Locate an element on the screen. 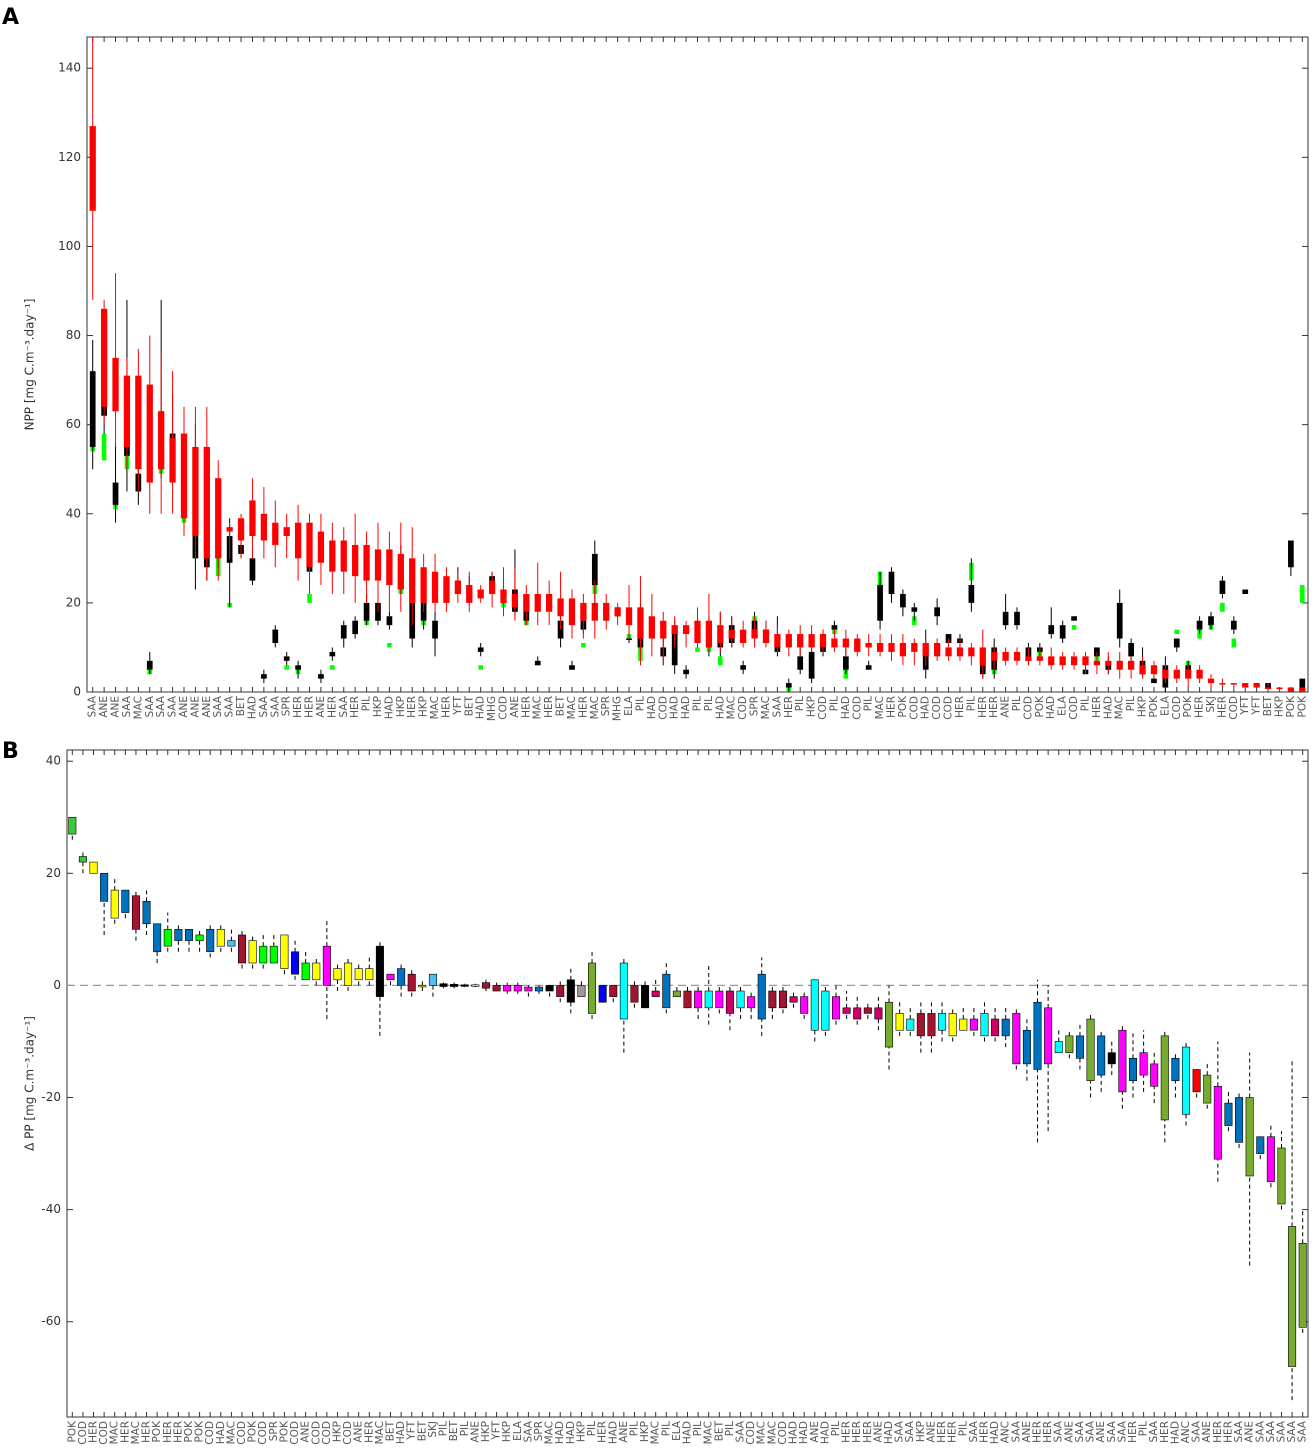 Image resolution: width=1316 pixels, height=1453 pixels. y-tick-label: 0 is located at coordinates (77, 692).